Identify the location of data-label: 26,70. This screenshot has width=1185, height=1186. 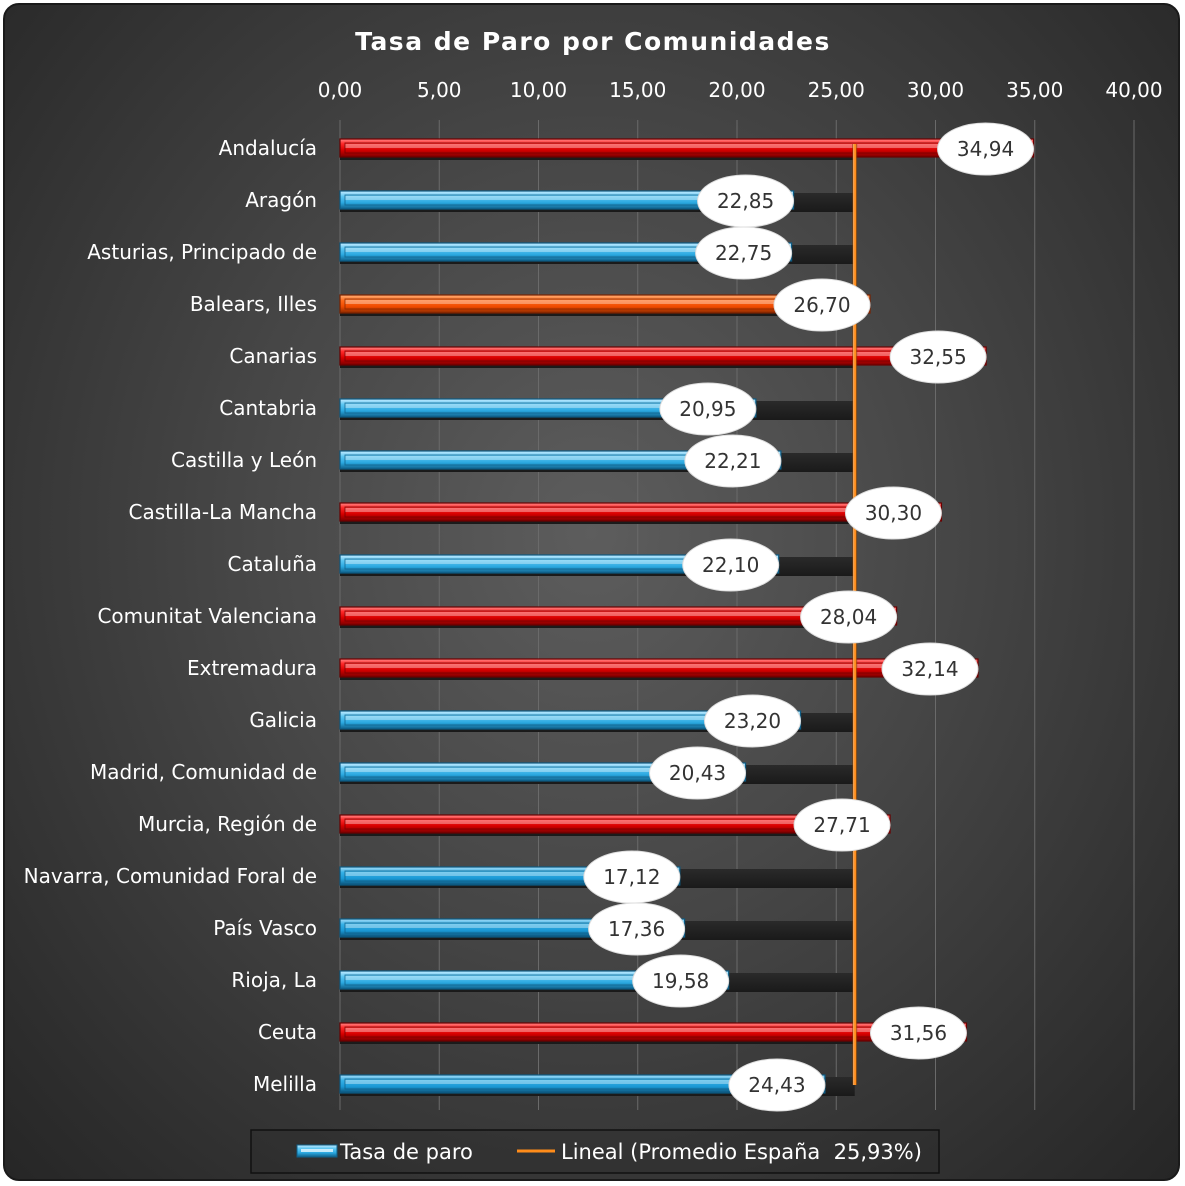
(822, 305).